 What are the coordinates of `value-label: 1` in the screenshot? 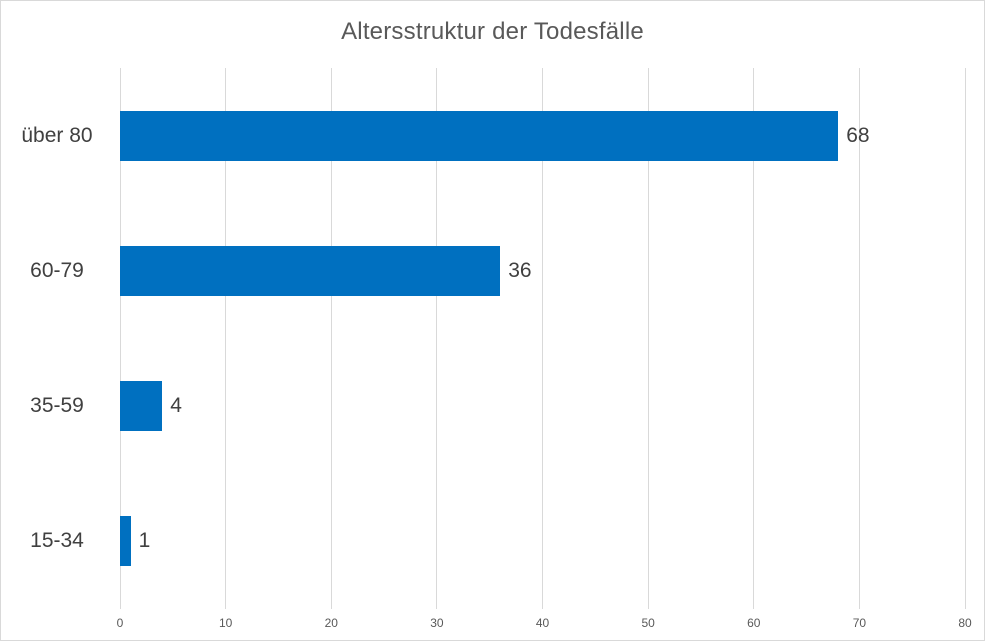 It's located at (144, 541).